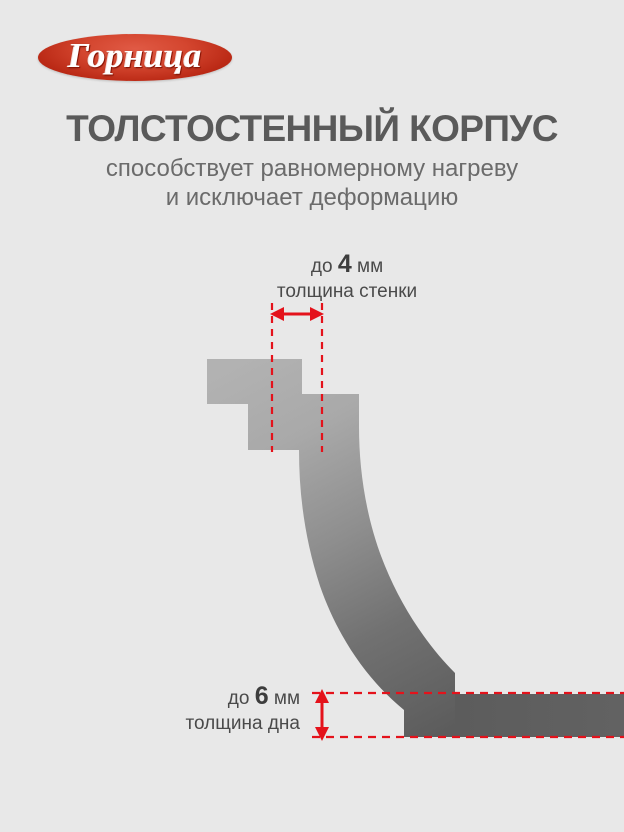 The image size is (624, 832). I want to click on bottom-thickness-annotation: до 6 мм толщина дна, so click(220, 710).